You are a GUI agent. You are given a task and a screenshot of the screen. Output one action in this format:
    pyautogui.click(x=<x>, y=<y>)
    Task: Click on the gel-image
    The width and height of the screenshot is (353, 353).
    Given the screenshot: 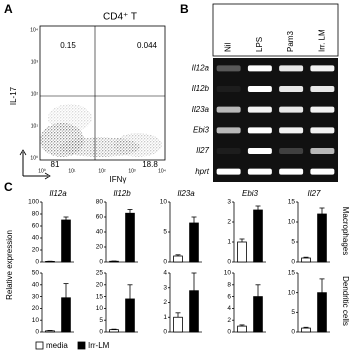 What is the action you would take?
    pyautogui.click(x=275, y=120)
    